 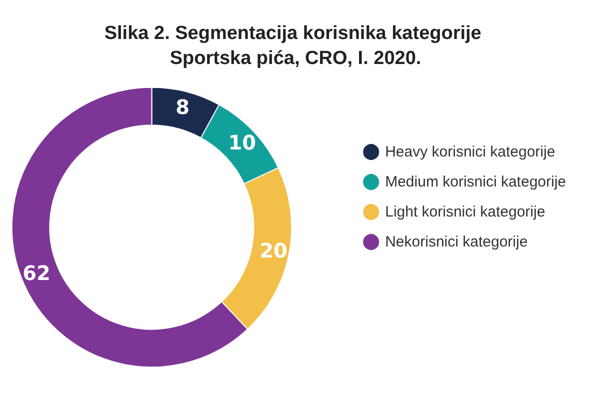 What do you see at coordinates (456, 242) in the screenshot?
I see `legend-label: Nekorisnici kategorije` at bounding box center [456, 242].